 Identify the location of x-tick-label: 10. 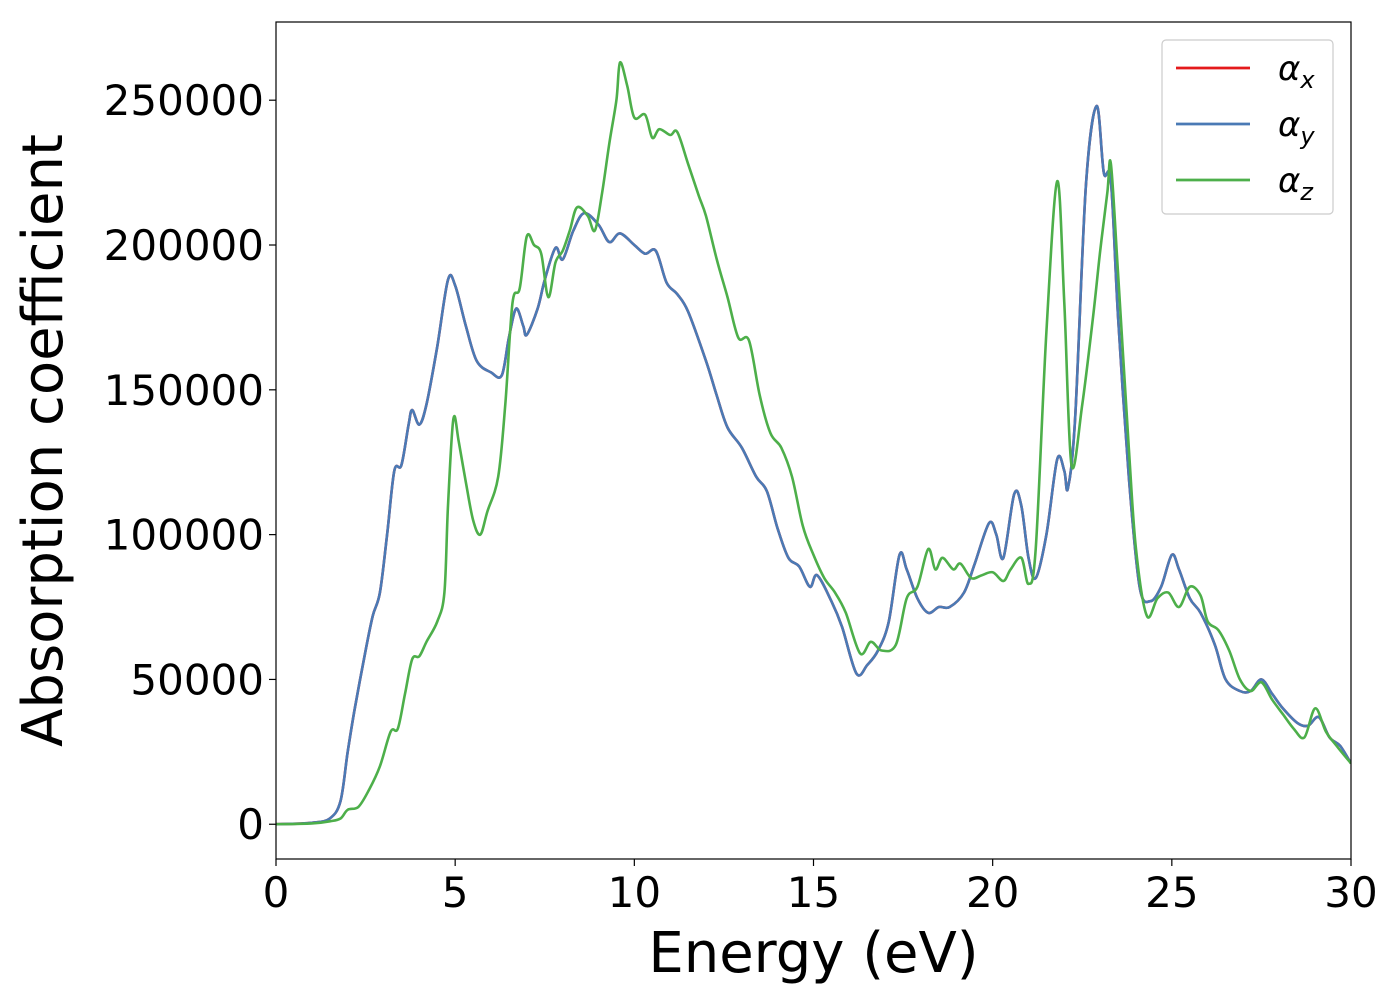
(634, 892).